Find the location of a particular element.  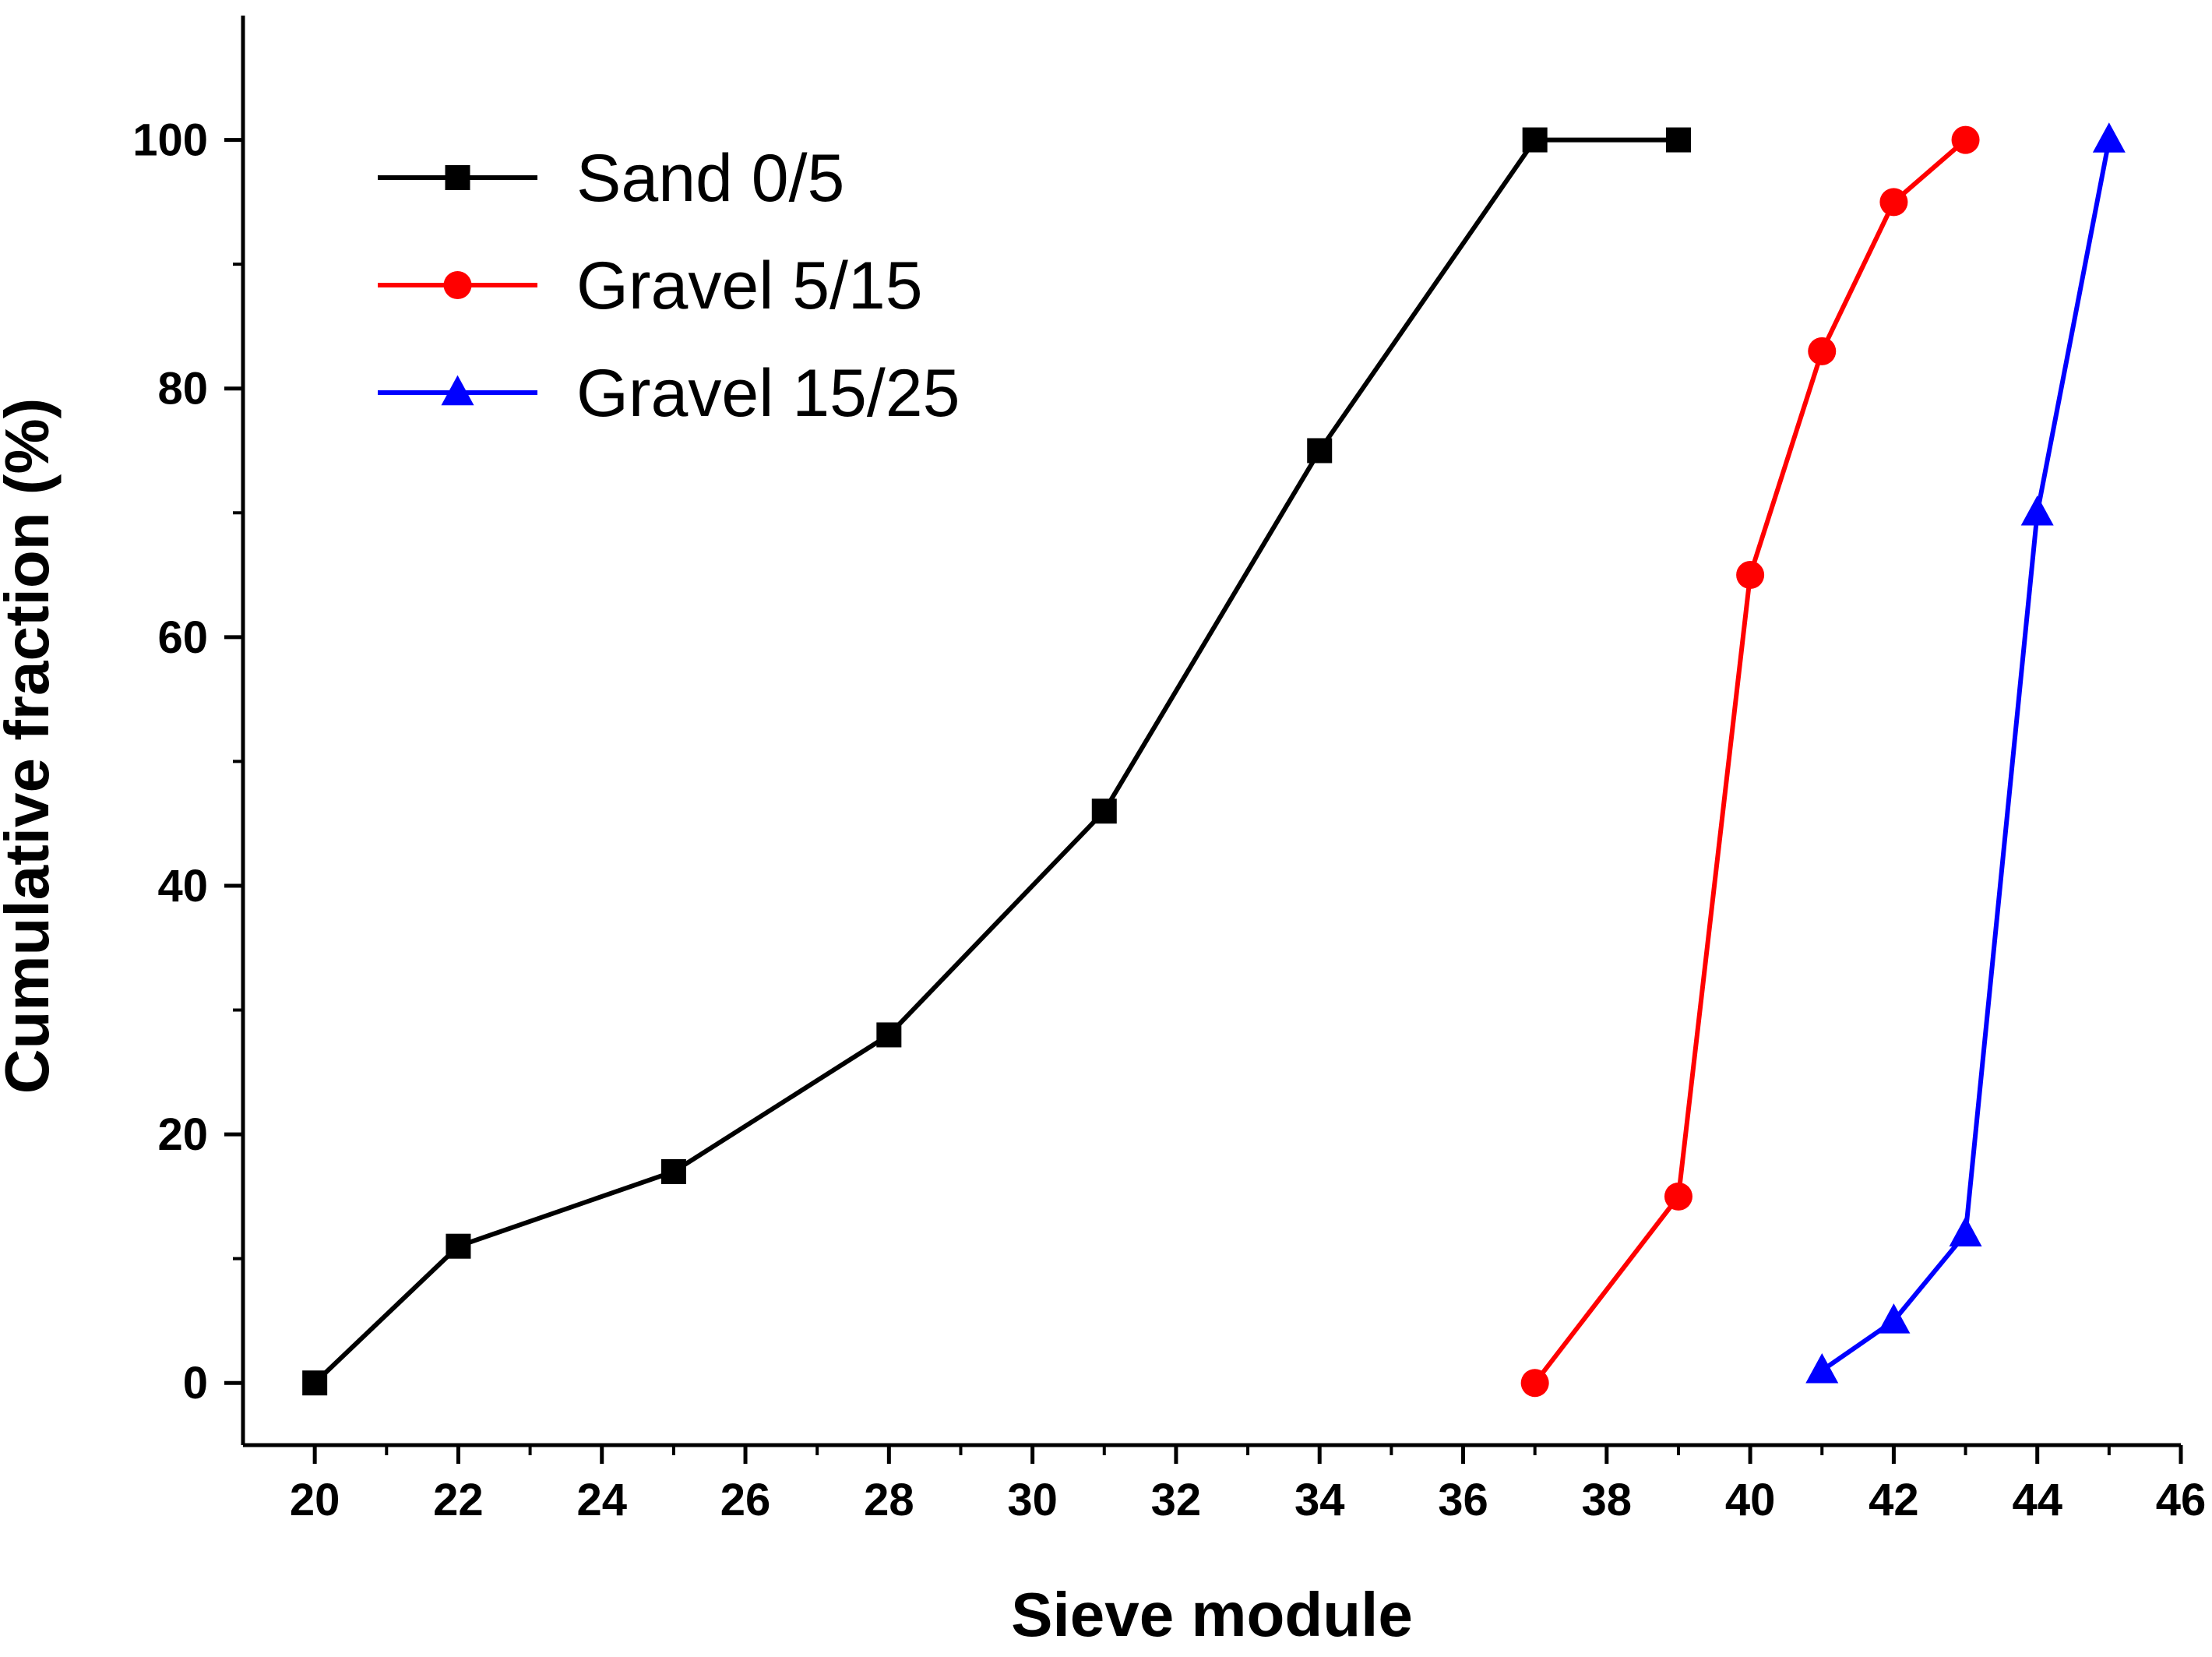

legend-label: Sand 0/5 is located at coordinates (710, 178).